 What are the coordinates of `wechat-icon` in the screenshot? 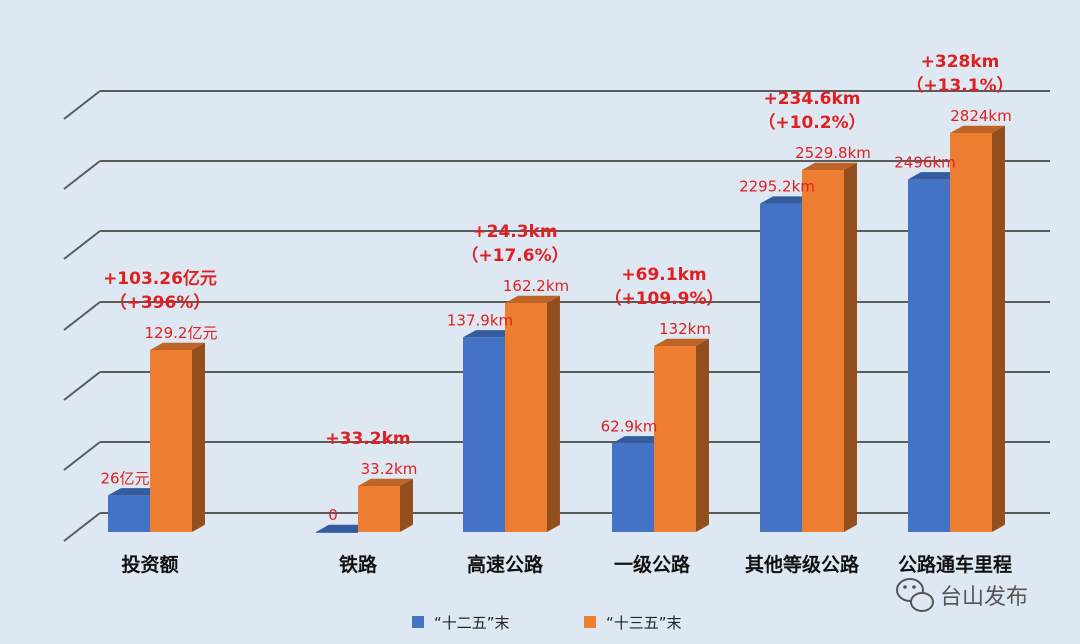 It's located at (915, 595).